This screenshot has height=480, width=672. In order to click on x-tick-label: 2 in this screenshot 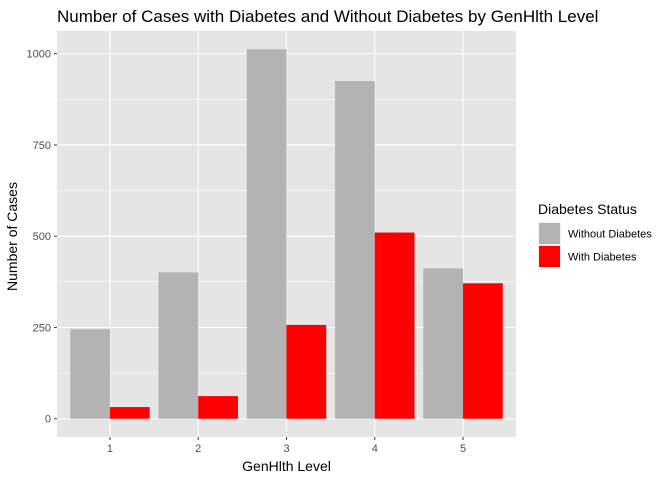, I will do `click(198, 449)`.